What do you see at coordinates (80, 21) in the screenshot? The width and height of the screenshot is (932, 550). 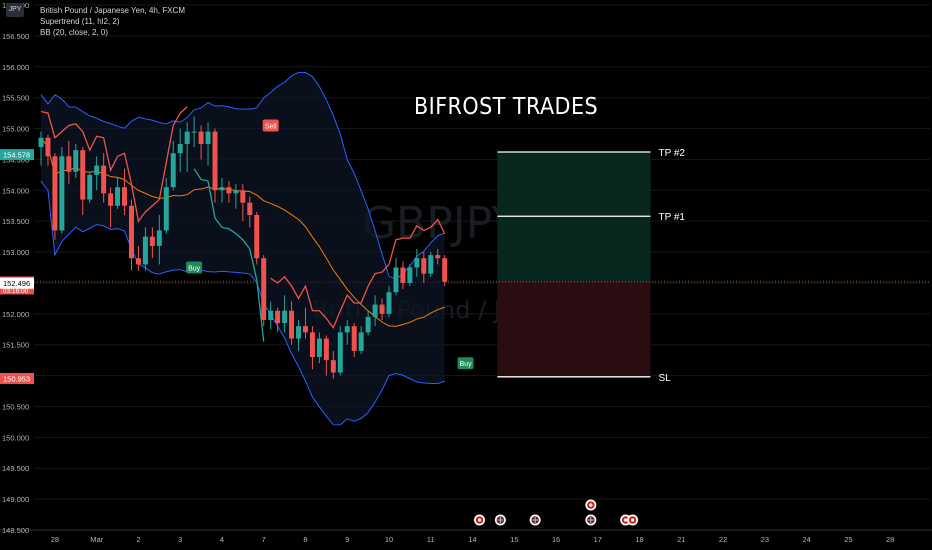 I see `indicator-supertrend: Supertrend (11, hl2, 2)` at bounding box center [80, 21].